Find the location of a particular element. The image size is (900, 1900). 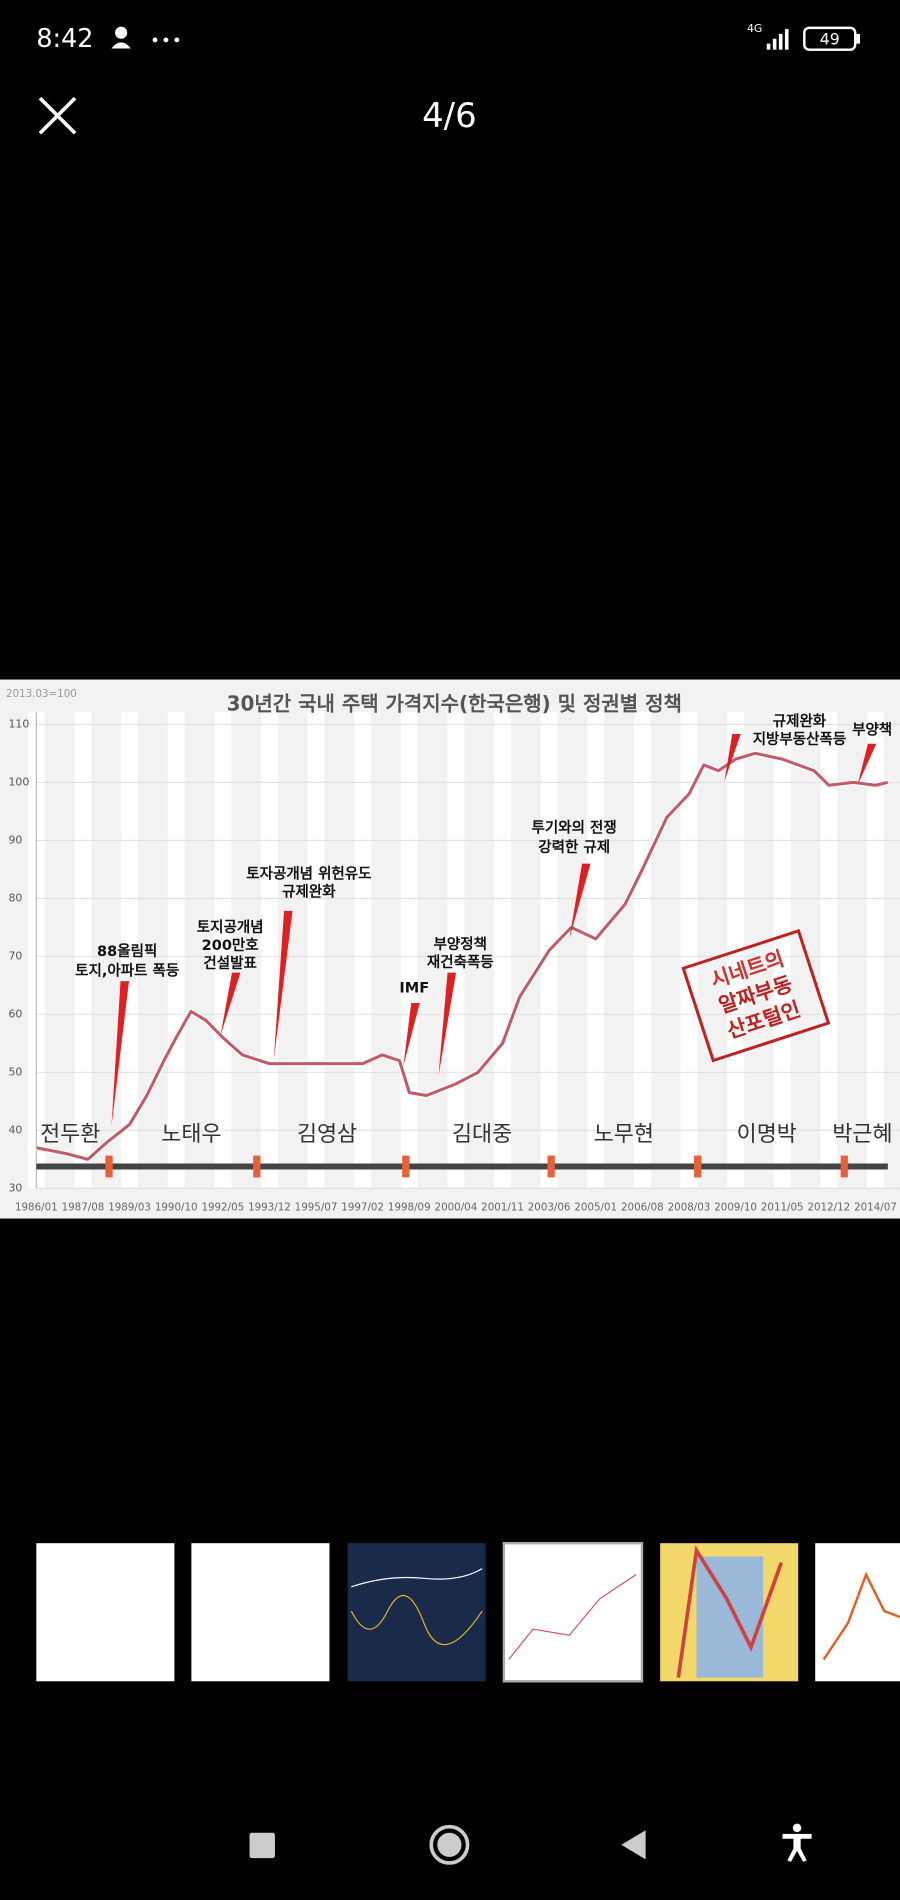

annotation-text: 200만호 is located at coordinates (230, 945).